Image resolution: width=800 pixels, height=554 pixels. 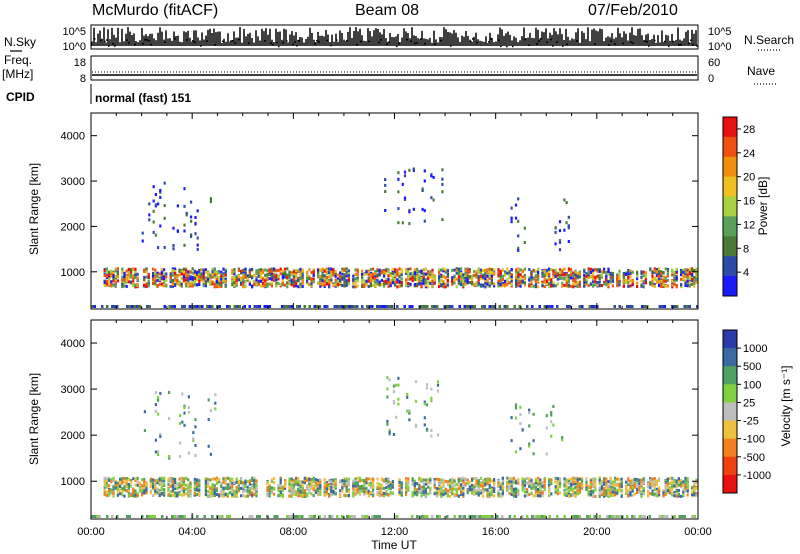 I want to click on noise-tick-right-bottom: 10^0, so click(x=720, y=47).